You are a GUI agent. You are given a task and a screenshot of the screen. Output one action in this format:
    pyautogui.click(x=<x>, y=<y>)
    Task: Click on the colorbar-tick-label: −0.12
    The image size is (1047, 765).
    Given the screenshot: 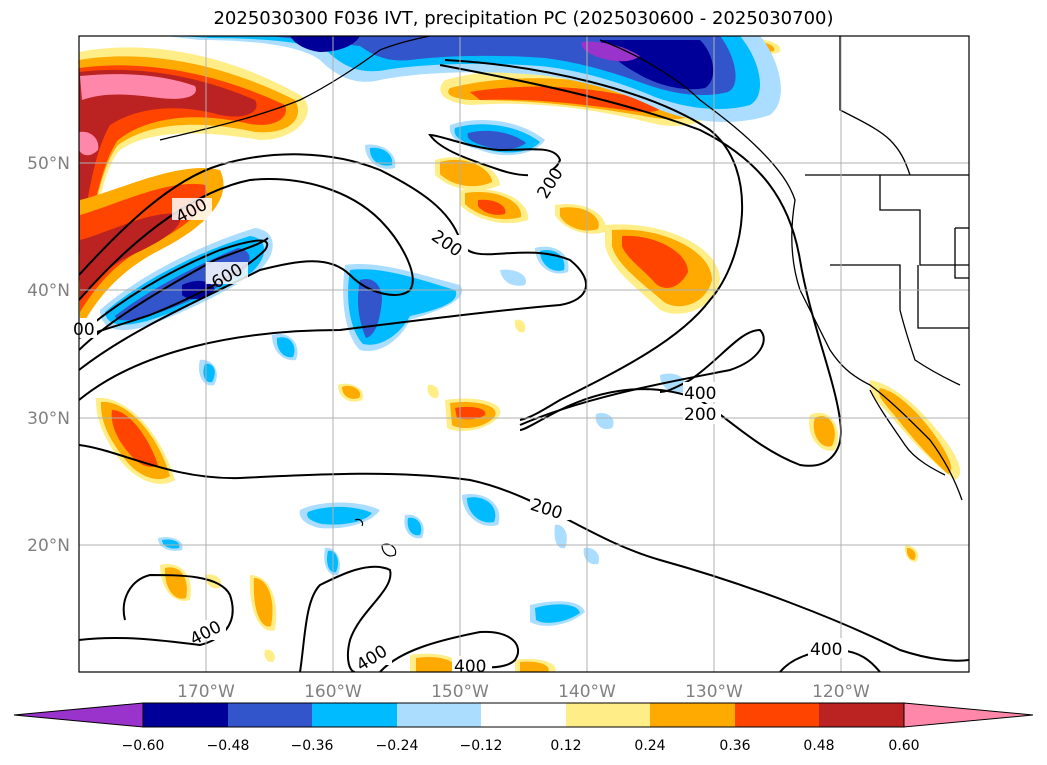 What is the action you would take?
    pyautogui.click(x=481, y=746)
    